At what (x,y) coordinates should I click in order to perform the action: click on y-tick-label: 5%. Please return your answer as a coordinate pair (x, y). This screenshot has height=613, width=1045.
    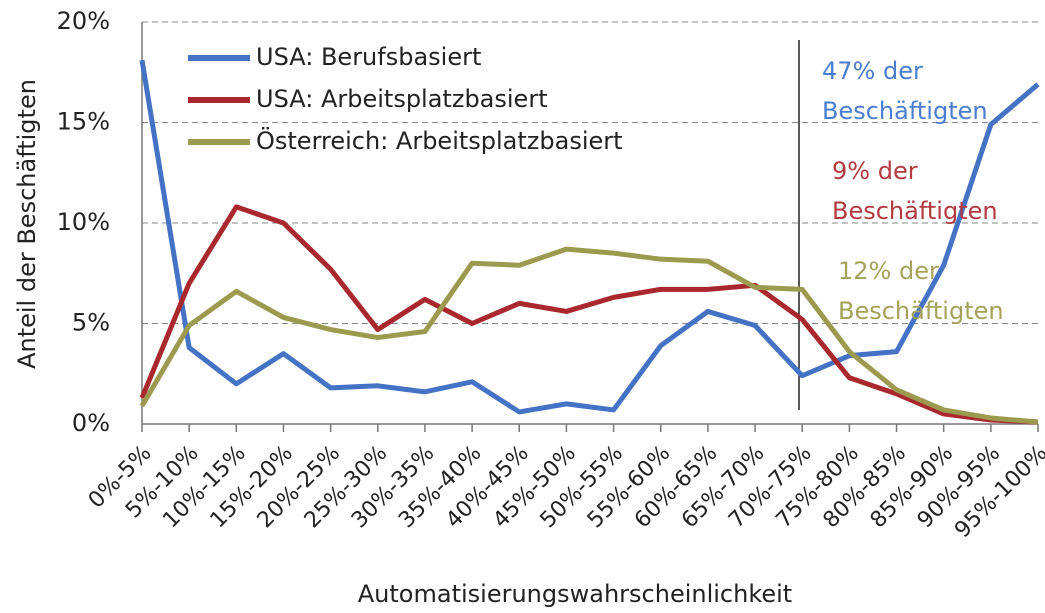
    Looking at the image, I should click on (91, 323).